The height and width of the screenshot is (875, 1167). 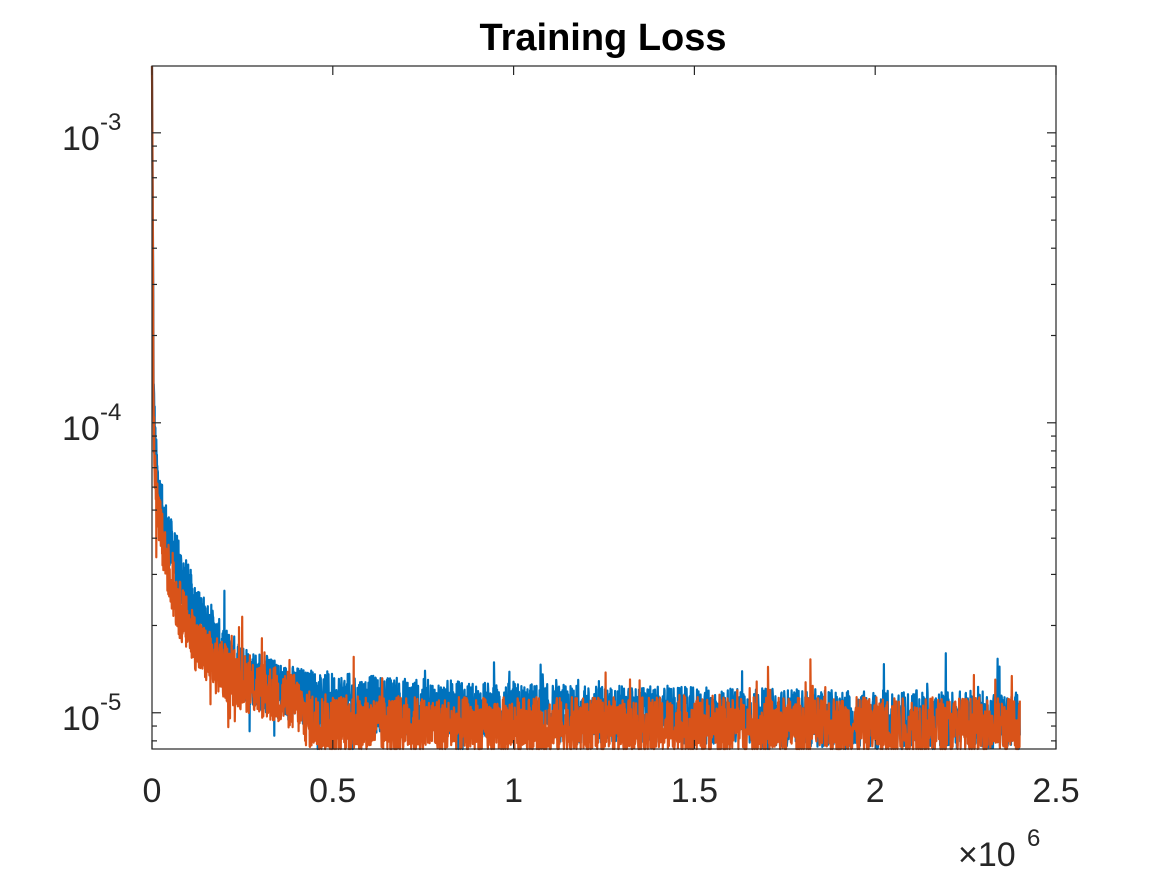 I want to click on x-tick-labels: 0 0.5 1 1.5 2 2.5, so click(x=611, y=791).